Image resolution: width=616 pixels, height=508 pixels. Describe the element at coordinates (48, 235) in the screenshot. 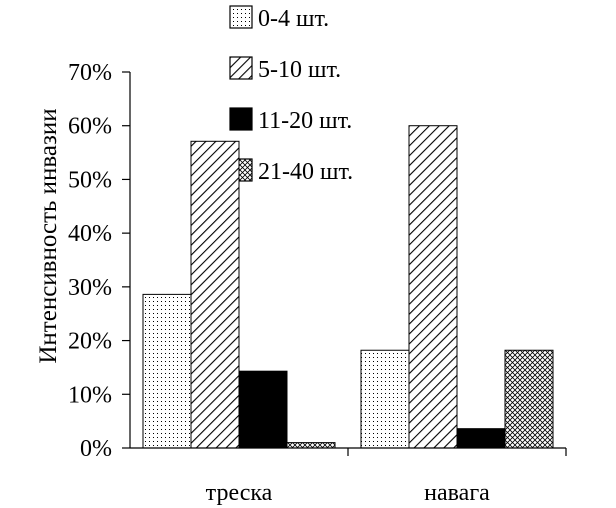

I see `y-axis-title: Интенсивность инвазии` at that location.